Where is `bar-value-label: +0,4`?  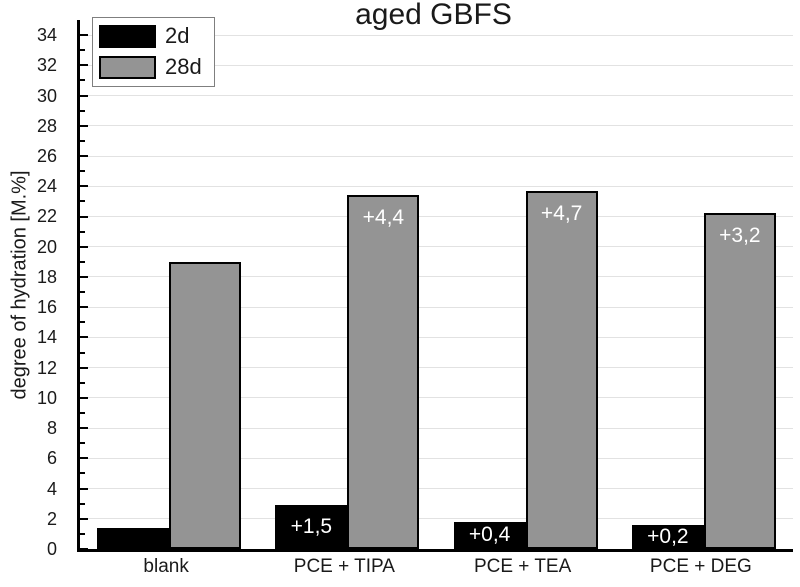
bar-value-label: +0,4 is located at coordinates (489, 535).